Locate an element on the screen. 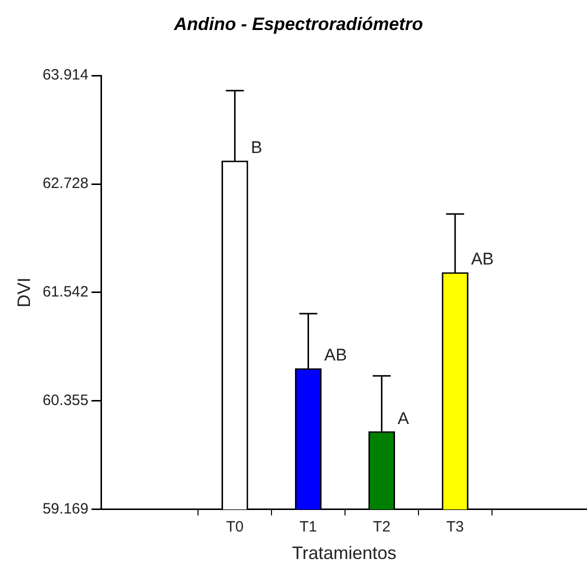 This screenshot has width=587, height=577. y-tick-label: 63.914 is located at coordinates (65, 75).